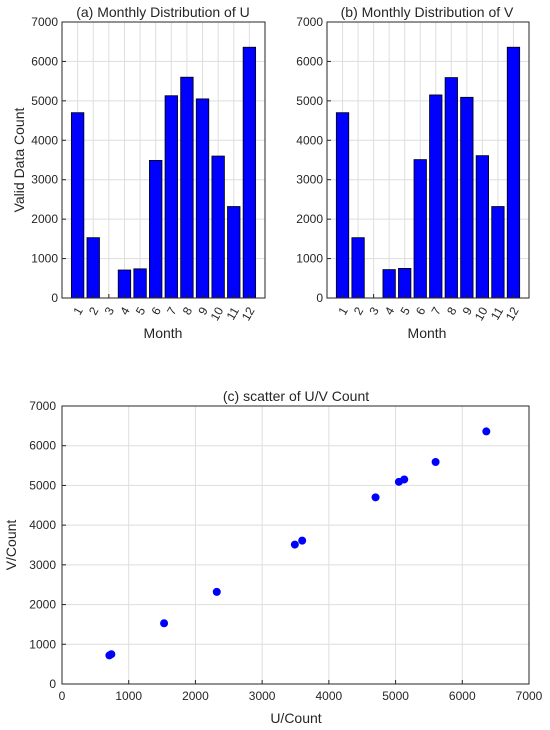  I want to click on panel-c-ytick-label: 4000, so click(42, 525).